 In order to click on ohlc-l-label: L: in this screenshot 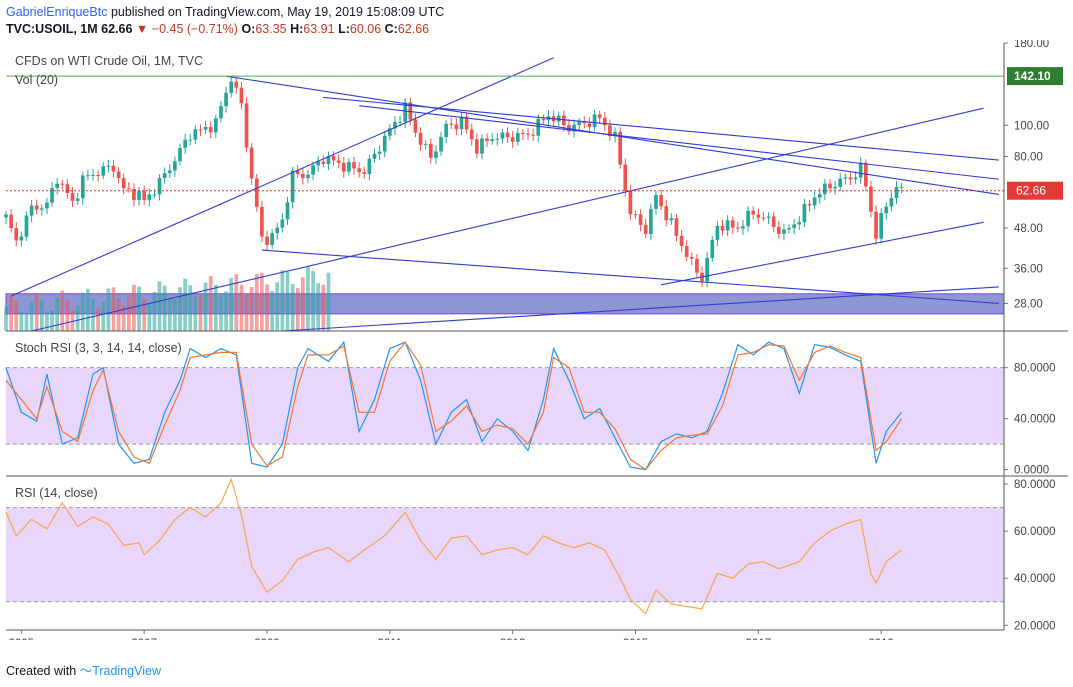, I will do `click(344, 29)`.